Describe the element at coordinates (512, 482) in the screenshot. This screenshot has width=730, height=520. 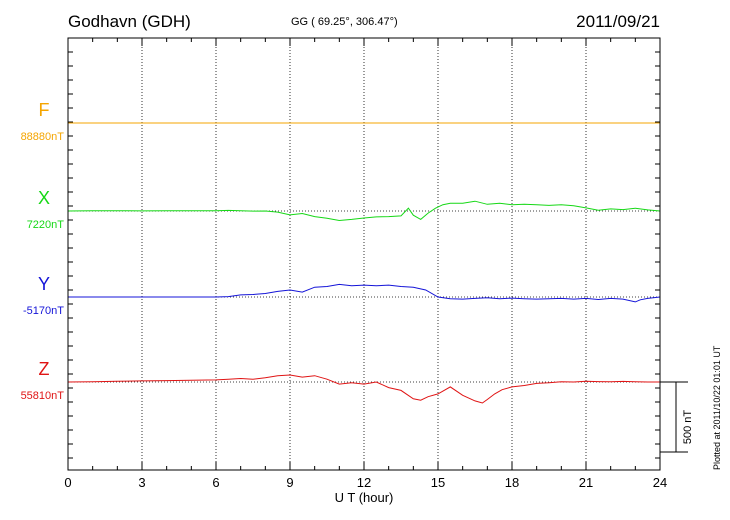
I see `x-tick-label: 18` at that location.